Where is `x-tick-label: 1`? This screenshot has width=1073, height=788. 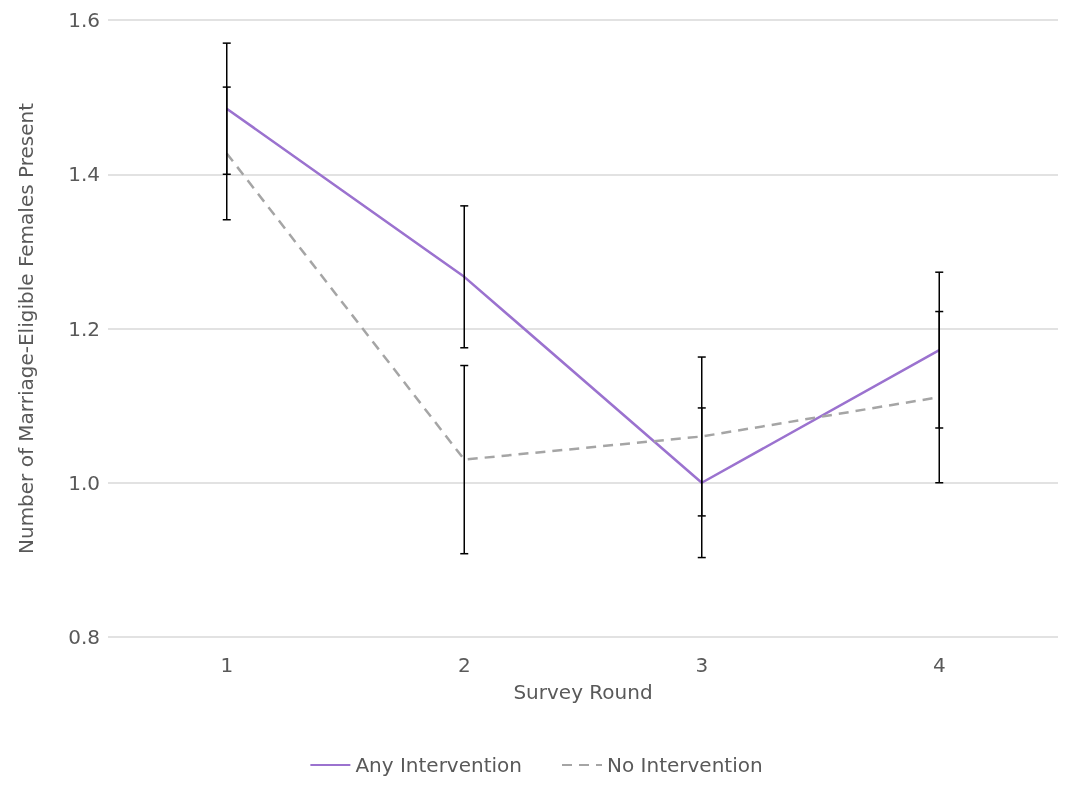 x-tick-label: 1 is located at coordinates (227, 665).